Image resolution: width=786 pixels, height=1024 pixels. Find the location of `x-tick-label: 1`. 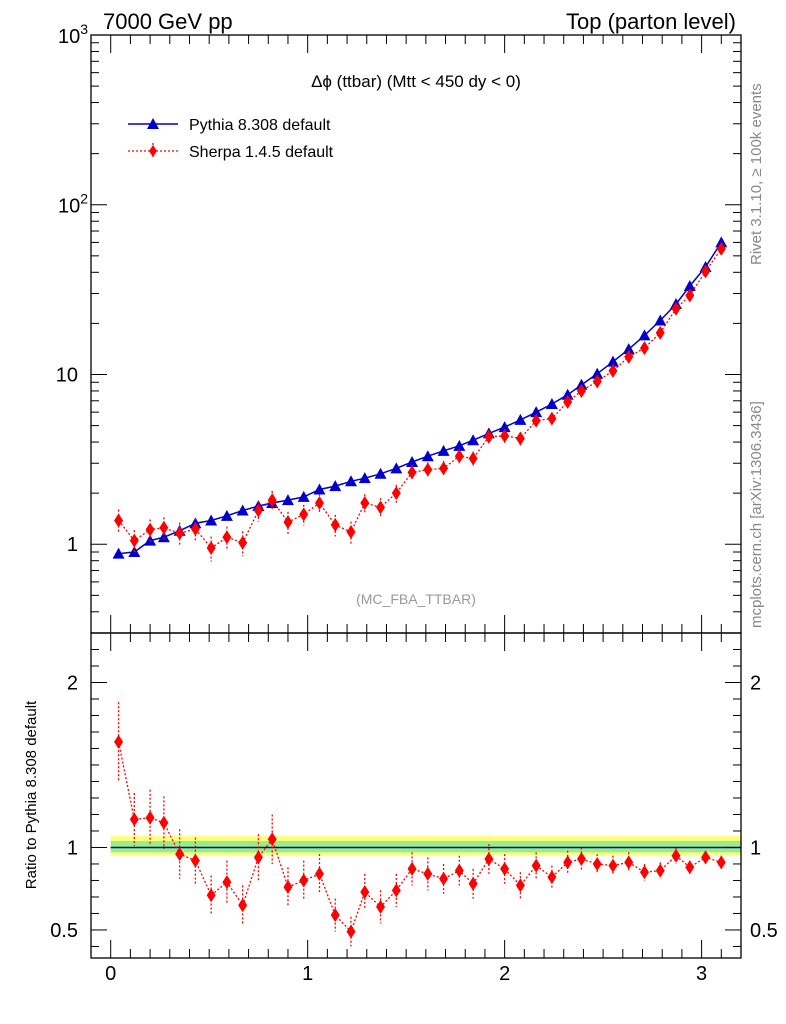

x-tick-label: 1 is located at coordinates (307, 974).